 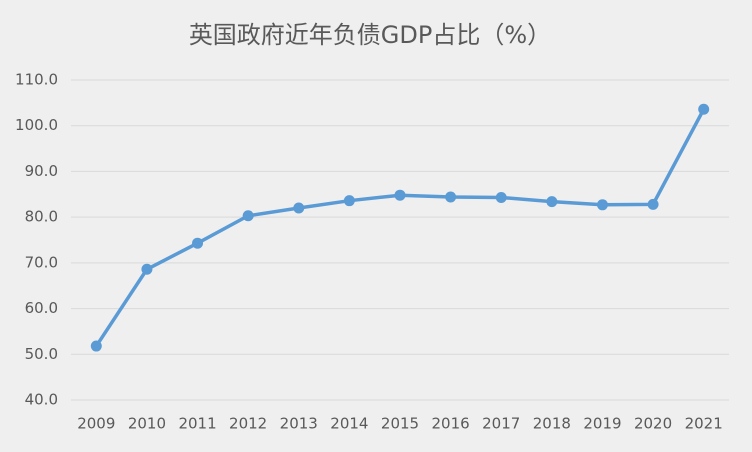 What do you see at coordinates (147, 424) in the screenshot?
I see `x-tick-label: 2010` at bounding box center [147, 424].